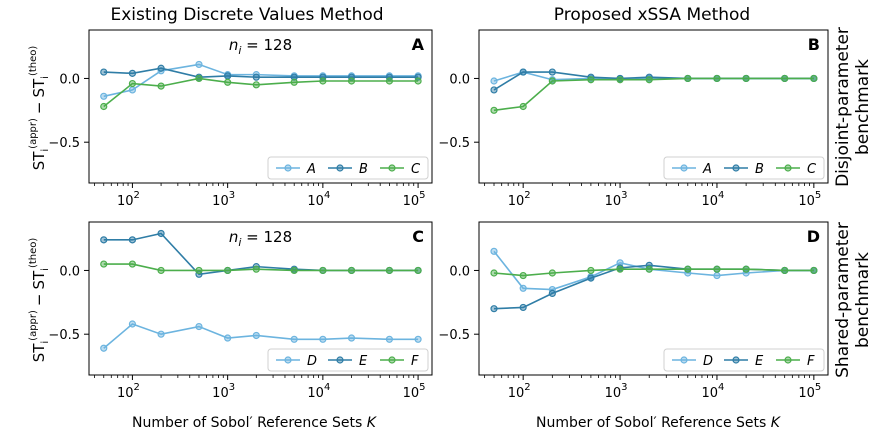 The image size is (881, 434). What do you see at coordinates (249, 423) in the screenshot?
I see `xlabel-left-prefix: Number of Sobol′ Reference Sets` at bounding box center [249, 423].